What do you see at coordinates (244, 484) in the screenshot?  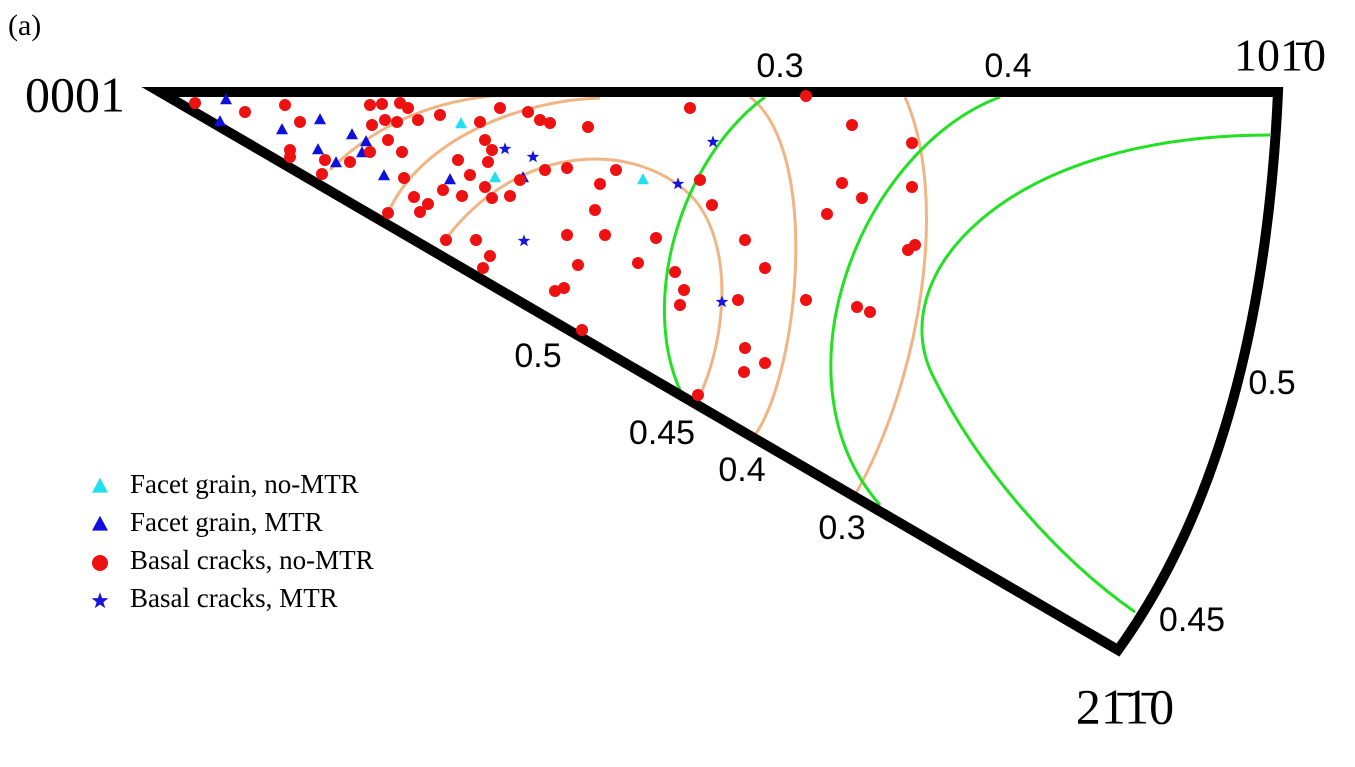 I see `legend-label: Facet grain, no-MTR` at bounding box center [244, 484].